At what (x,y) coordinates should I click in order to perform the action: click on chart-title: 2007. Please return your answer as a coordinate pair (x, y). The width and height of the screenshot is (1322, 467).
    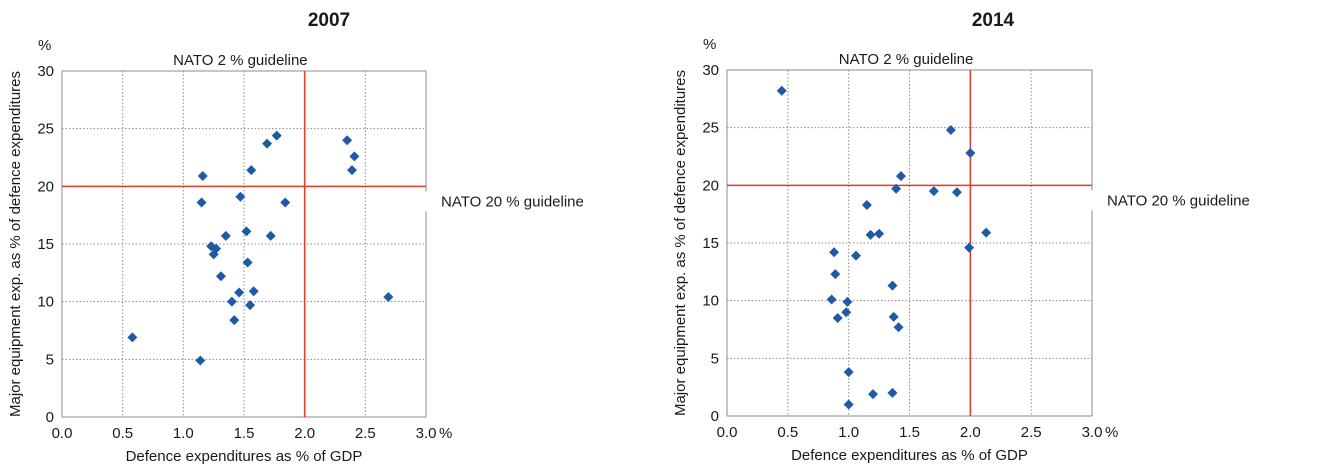
    Looking at the image, I should click on (329, 20).